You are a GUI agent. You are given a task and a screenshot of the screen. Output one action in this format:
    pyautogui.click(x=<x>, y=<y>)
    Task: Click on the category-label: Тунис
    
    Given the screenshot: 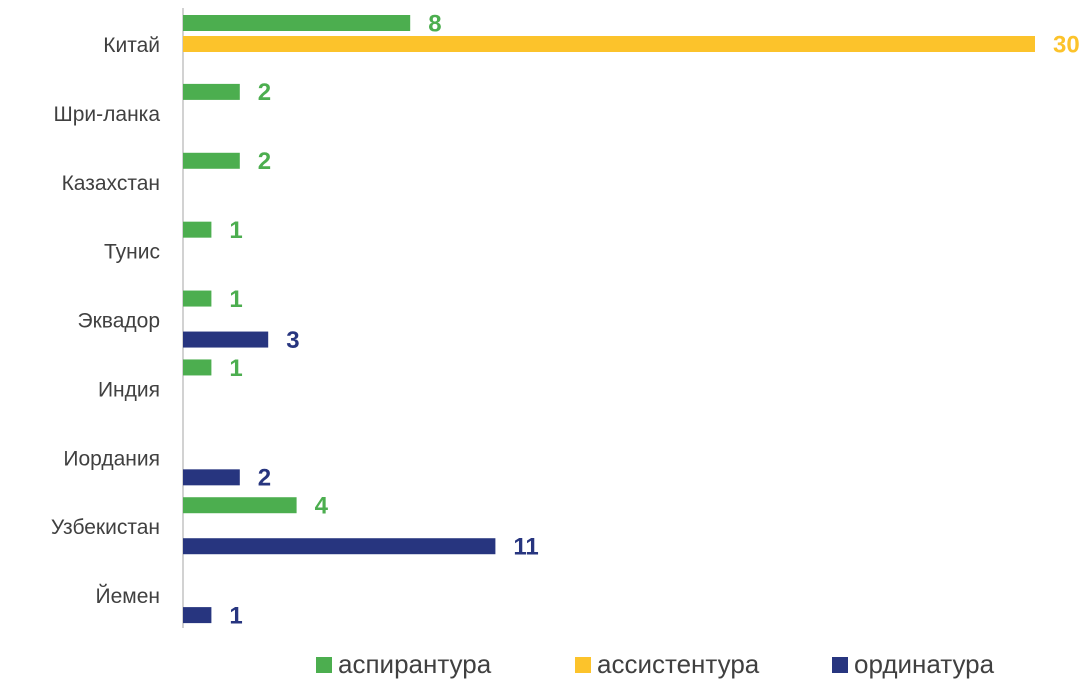 What is the action you would take?
    pyautogui.click(x=132, y=252)
    